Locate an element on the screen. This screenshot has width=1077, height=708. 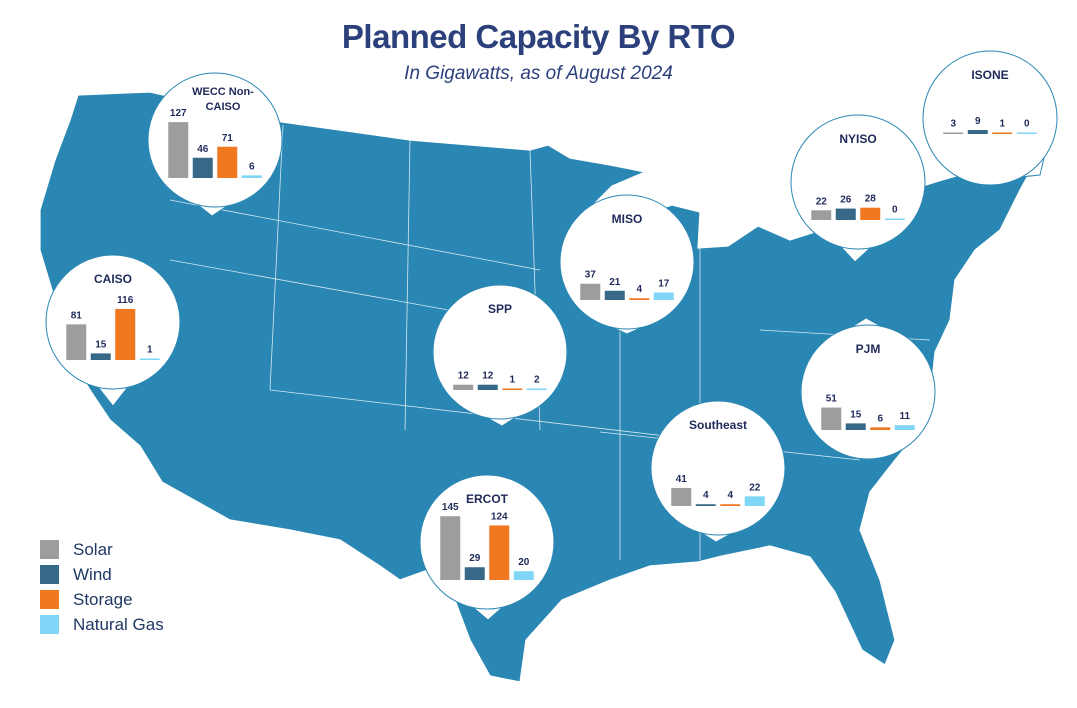
bubble-circle is located at coordinates (990, 118).